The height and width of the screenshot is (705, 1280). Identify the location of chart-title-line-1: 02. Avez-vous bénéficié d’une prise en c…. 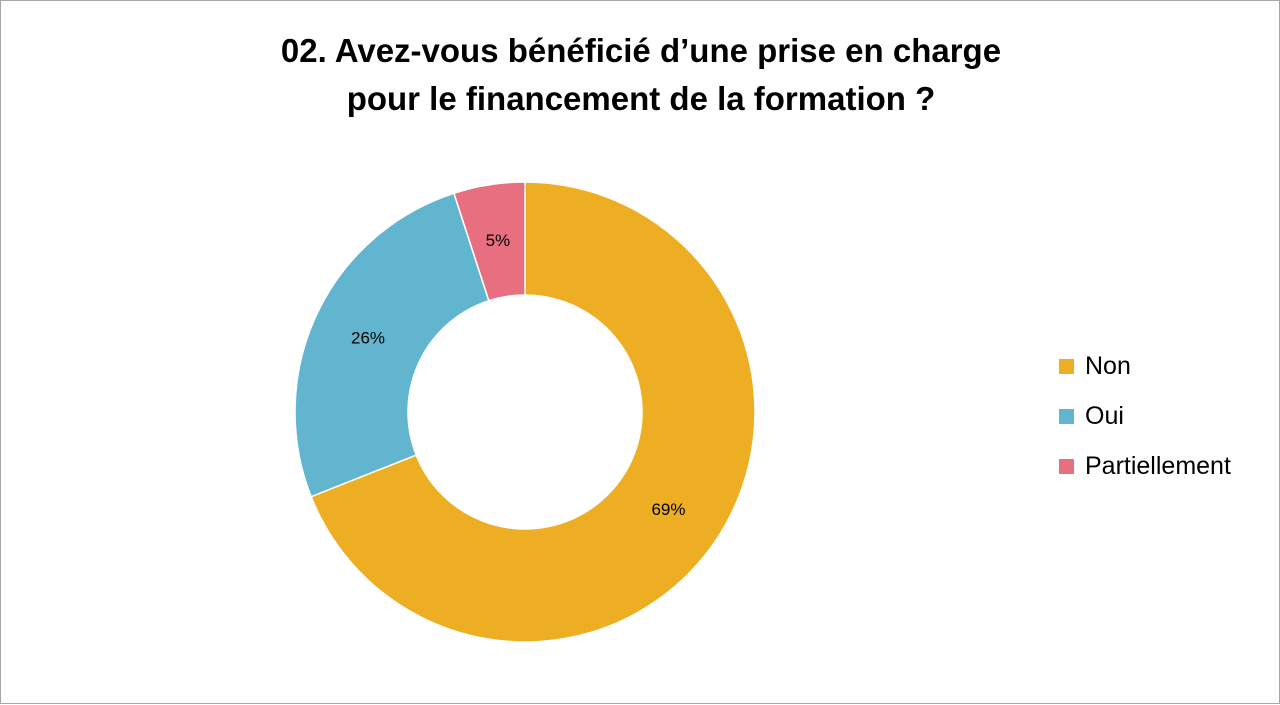
(641, 50).